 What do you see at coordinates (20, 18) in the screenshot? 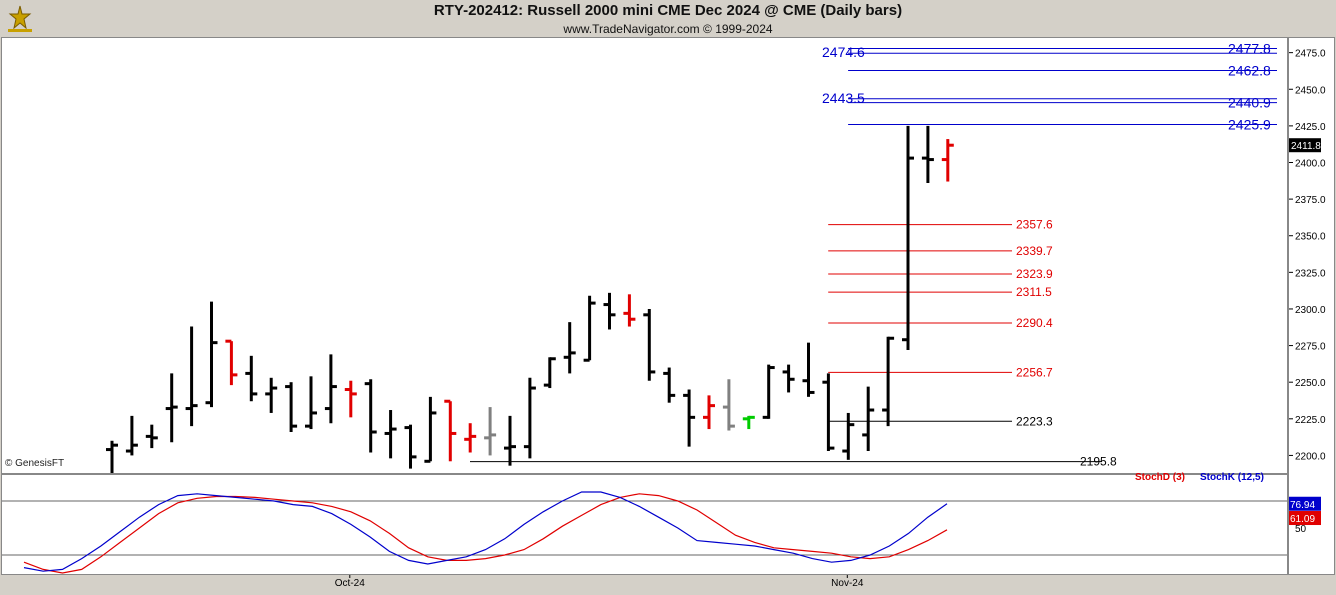
I see `genesis-logo` at bounding box center [20, 18].